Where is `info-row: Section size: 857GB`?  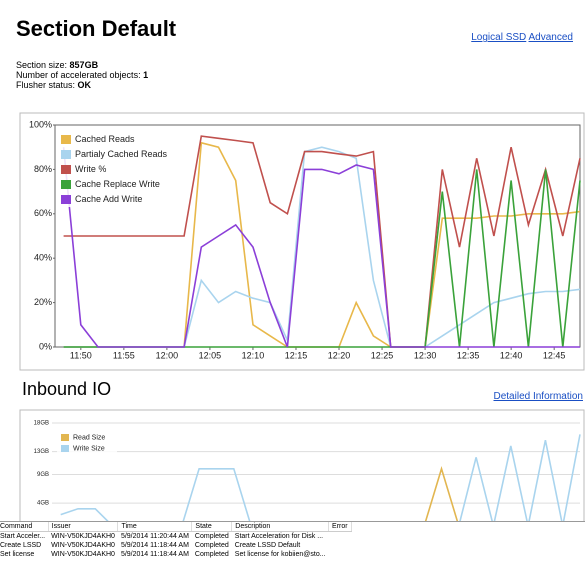
info-row: Section size: 857GB is located at coordinates (82, 65).